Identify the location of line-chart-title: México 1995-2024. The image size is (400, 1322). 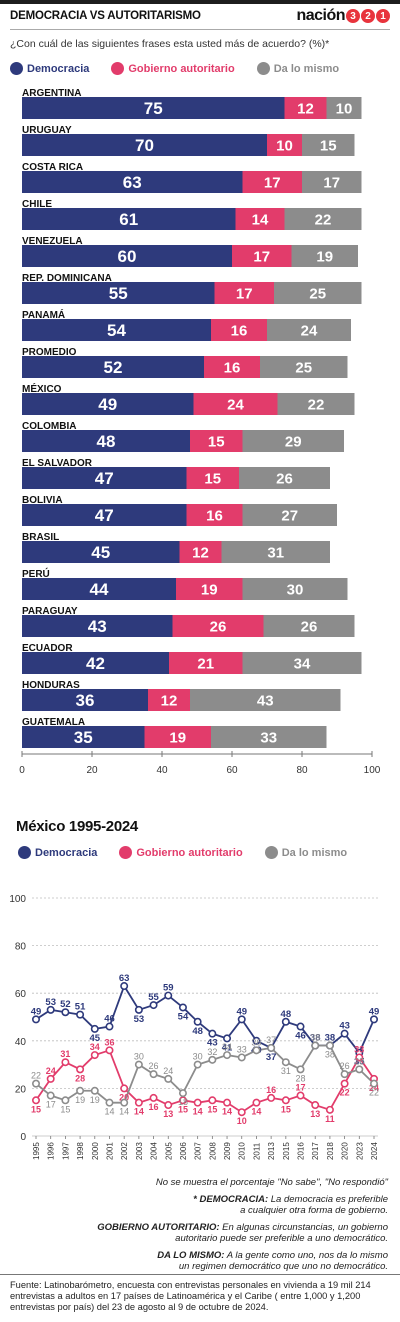
(77, 826).